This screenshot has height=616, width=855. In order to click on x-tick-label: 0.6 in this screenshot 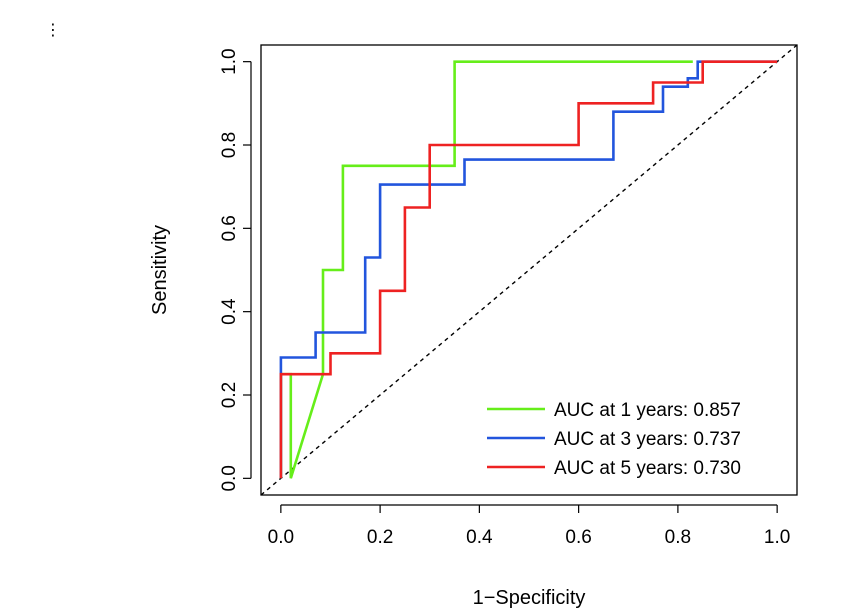, I will do `click(578, 537)`.